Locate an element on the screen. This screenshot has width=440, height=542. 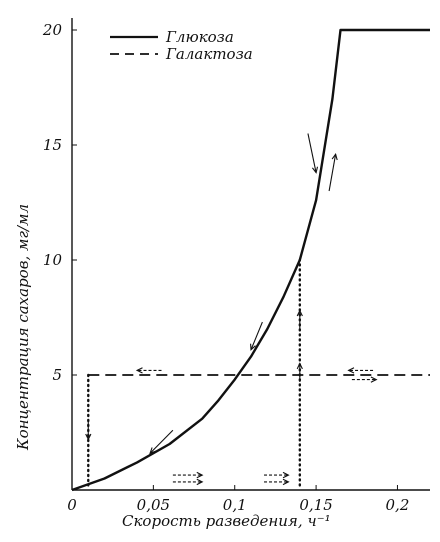
x-tick-label: 0,2 is located at coordinates (398, 505).